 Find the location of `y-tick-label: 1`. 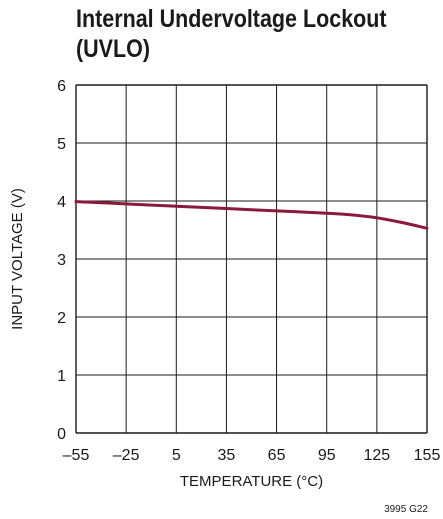

y-tick-label: 1 is located at coordinates (61, 376).